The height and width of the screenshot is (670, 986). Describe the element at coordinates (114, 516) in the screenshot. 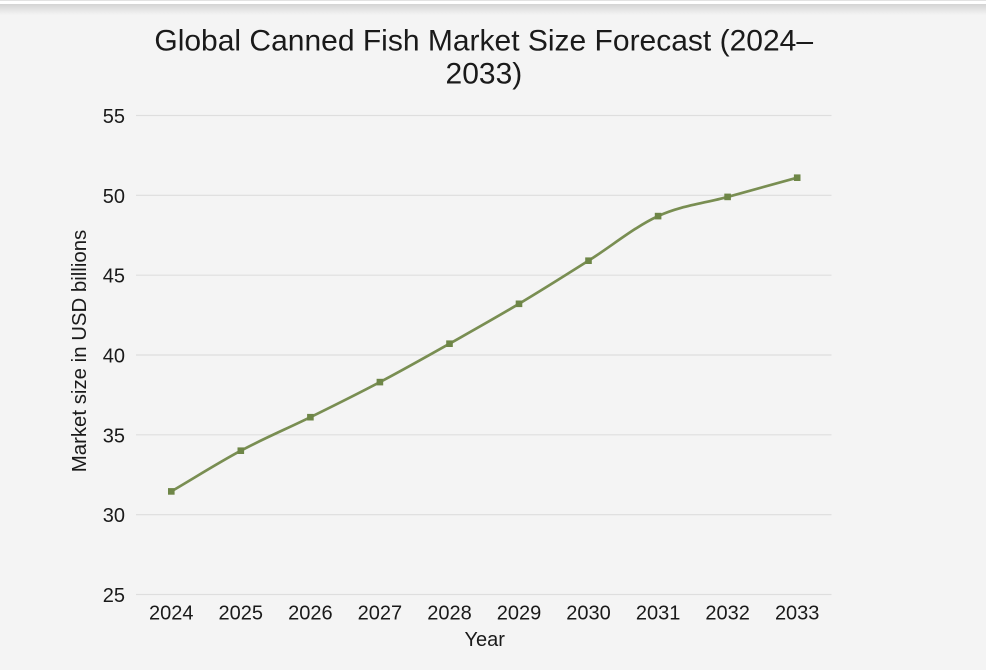

I see `svg-text: 30` at that location.